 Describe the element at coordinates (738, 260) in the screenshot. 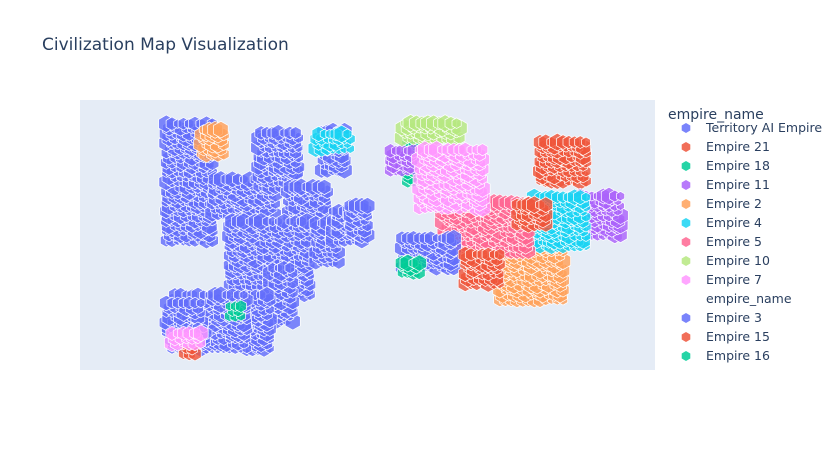

I see `legend-label: Empire 10` at that location.